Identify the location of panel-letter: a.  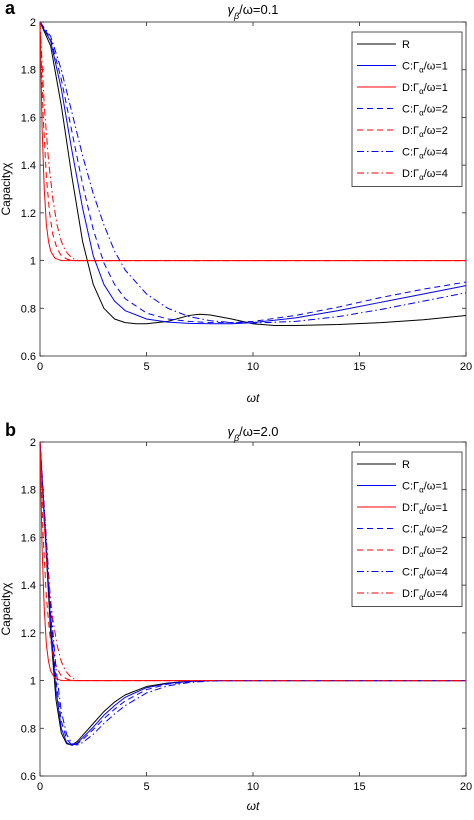
(10, 9).